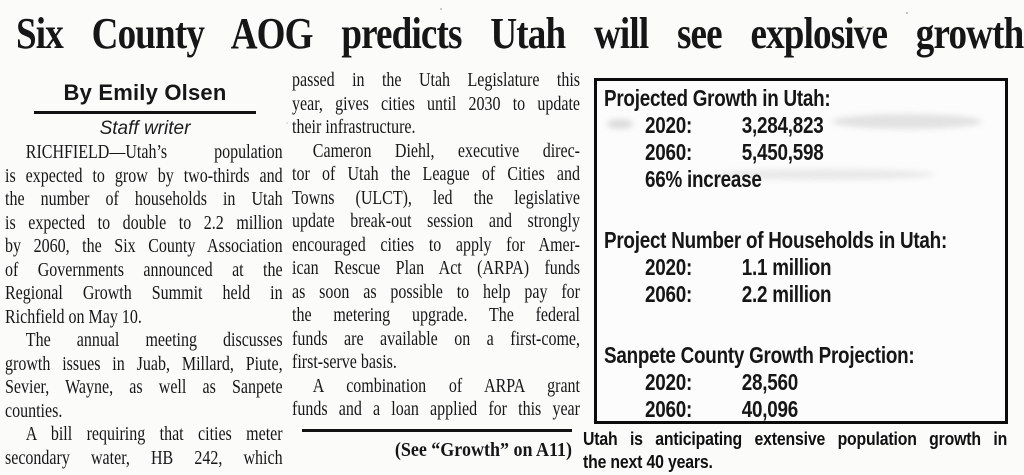 The width and height of the screenshot is (1024, 475). Describe the element at coordinates (775, 240) in the screenshot. I see `infobox-section-title: Project Number of Households in Utah:` at that location.